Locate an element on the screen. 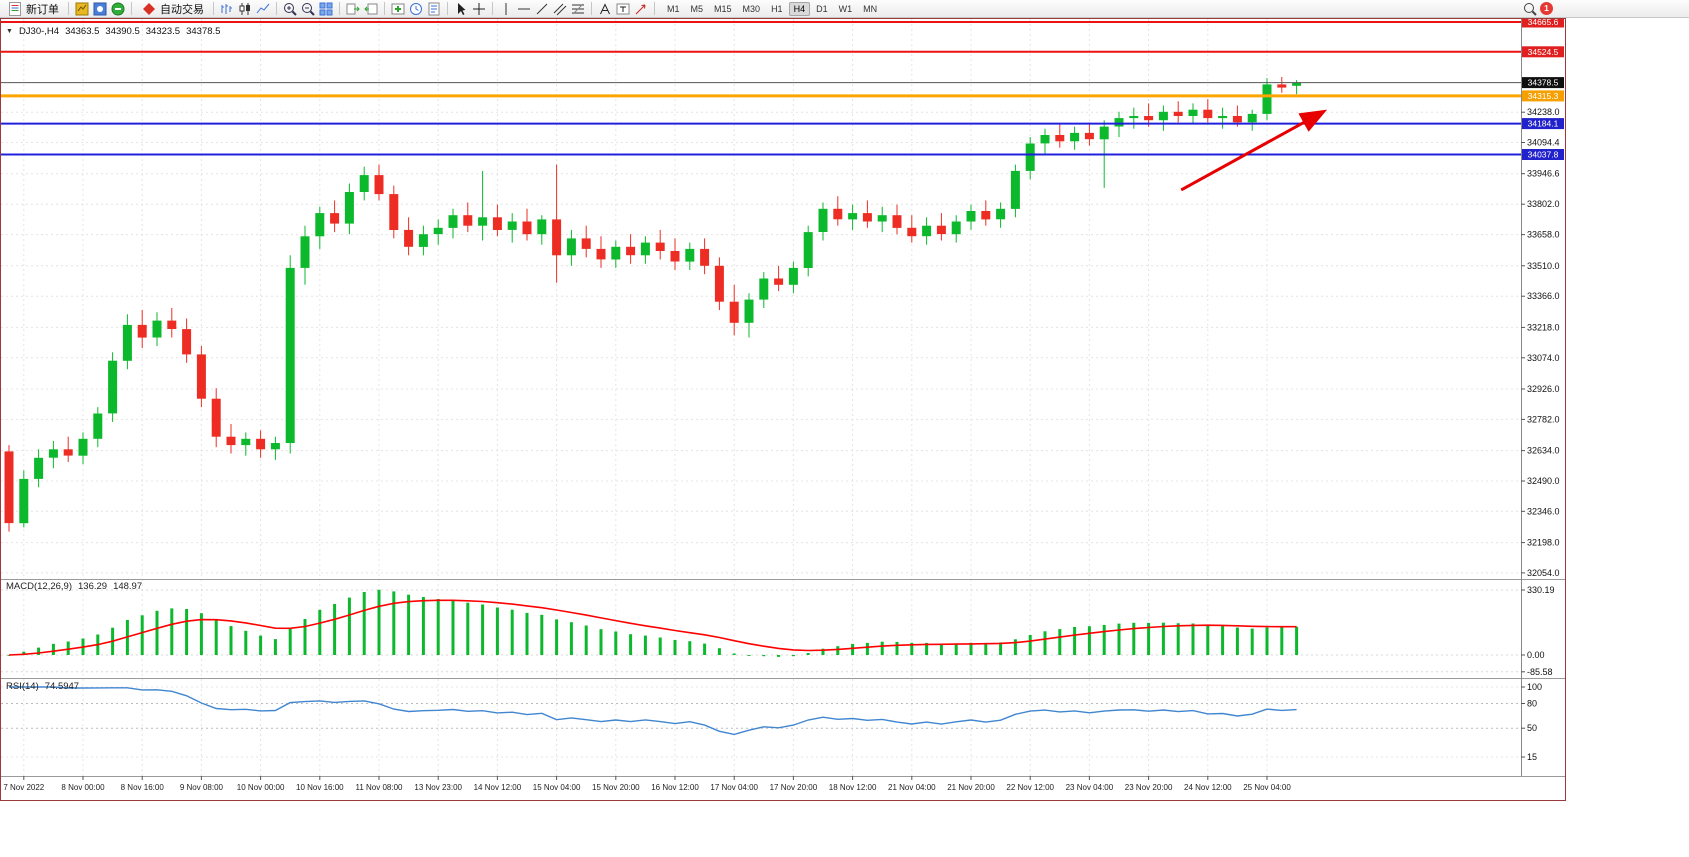  svg-text: 100 is located at coordinates (1534, 687).